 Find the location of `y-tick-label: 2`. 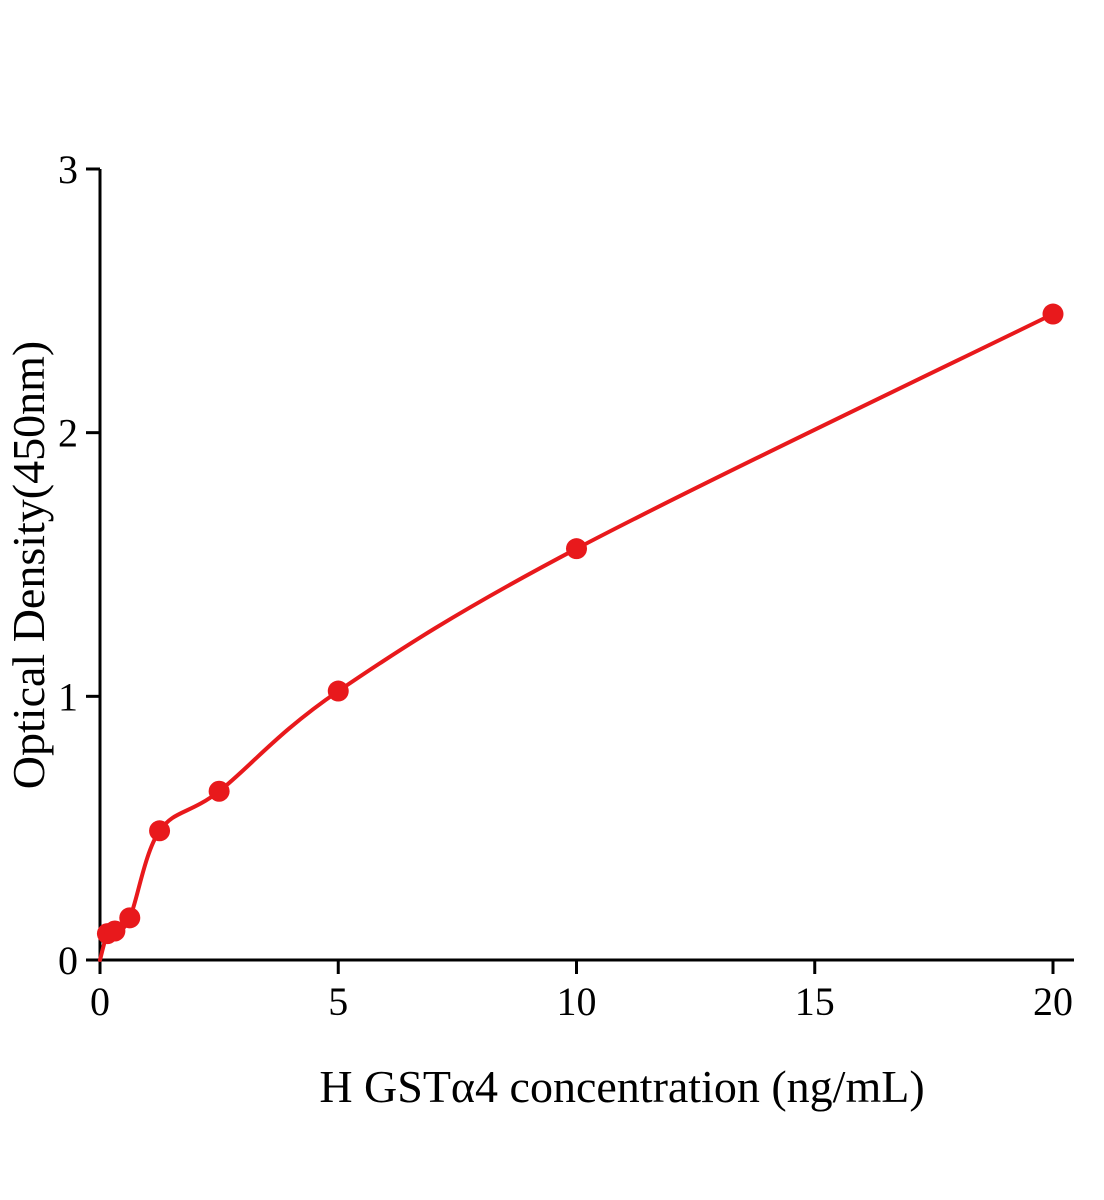

y-tick-label: 2 is located at coordinates (68, 433).